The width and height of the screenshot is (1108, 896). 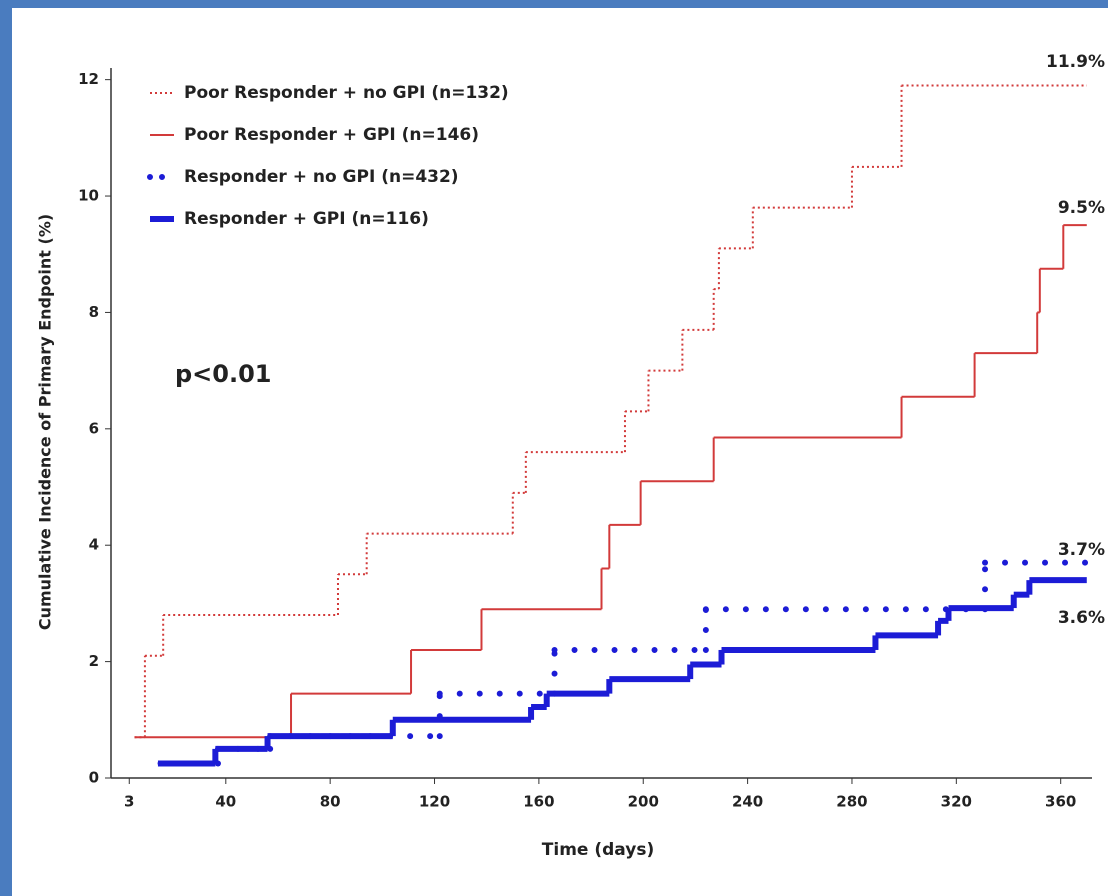 I want to click on annotation: 3.6%, so click(x=1081, y=618).